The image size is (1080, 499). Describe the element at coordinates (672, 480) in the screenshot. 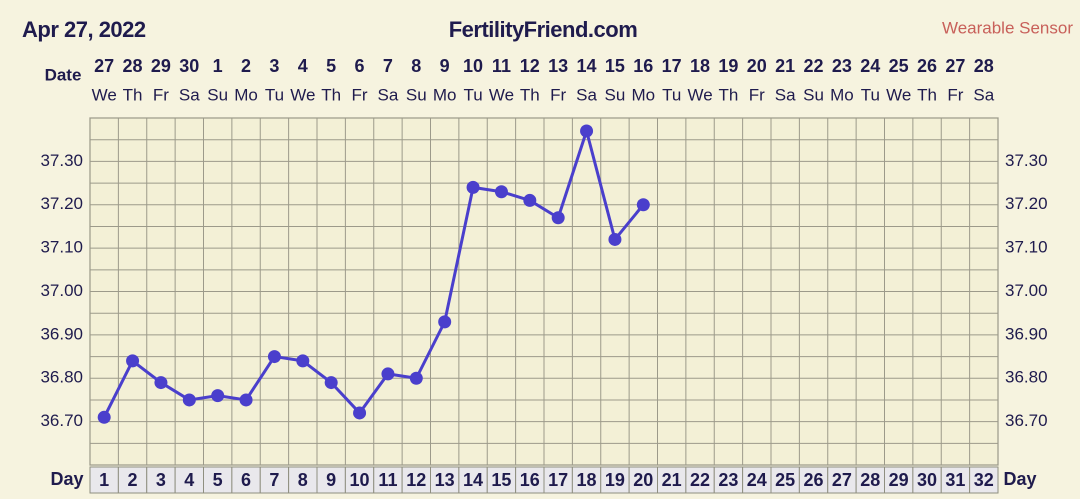

I see `x-tick-label: 21` at that location.